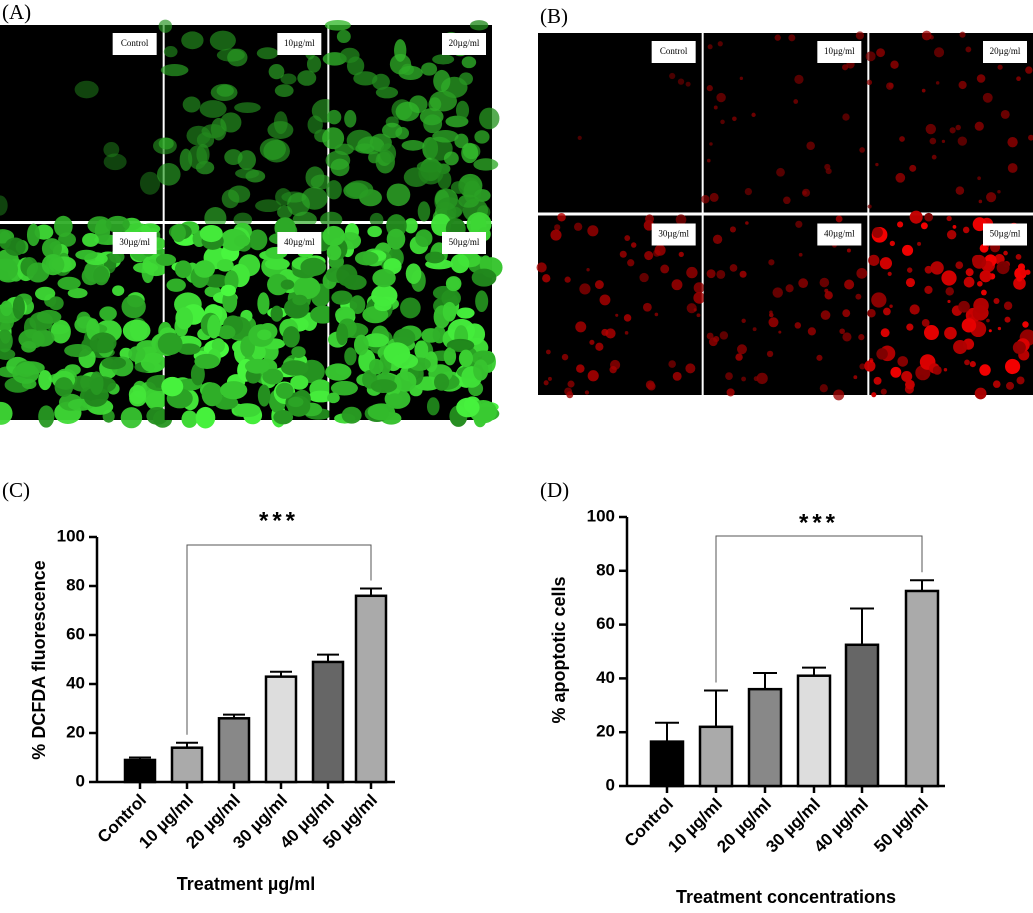 The width and height of the screenshot is (1033, 913). I want to click on y-tick-label: 60, so click(605, 623).